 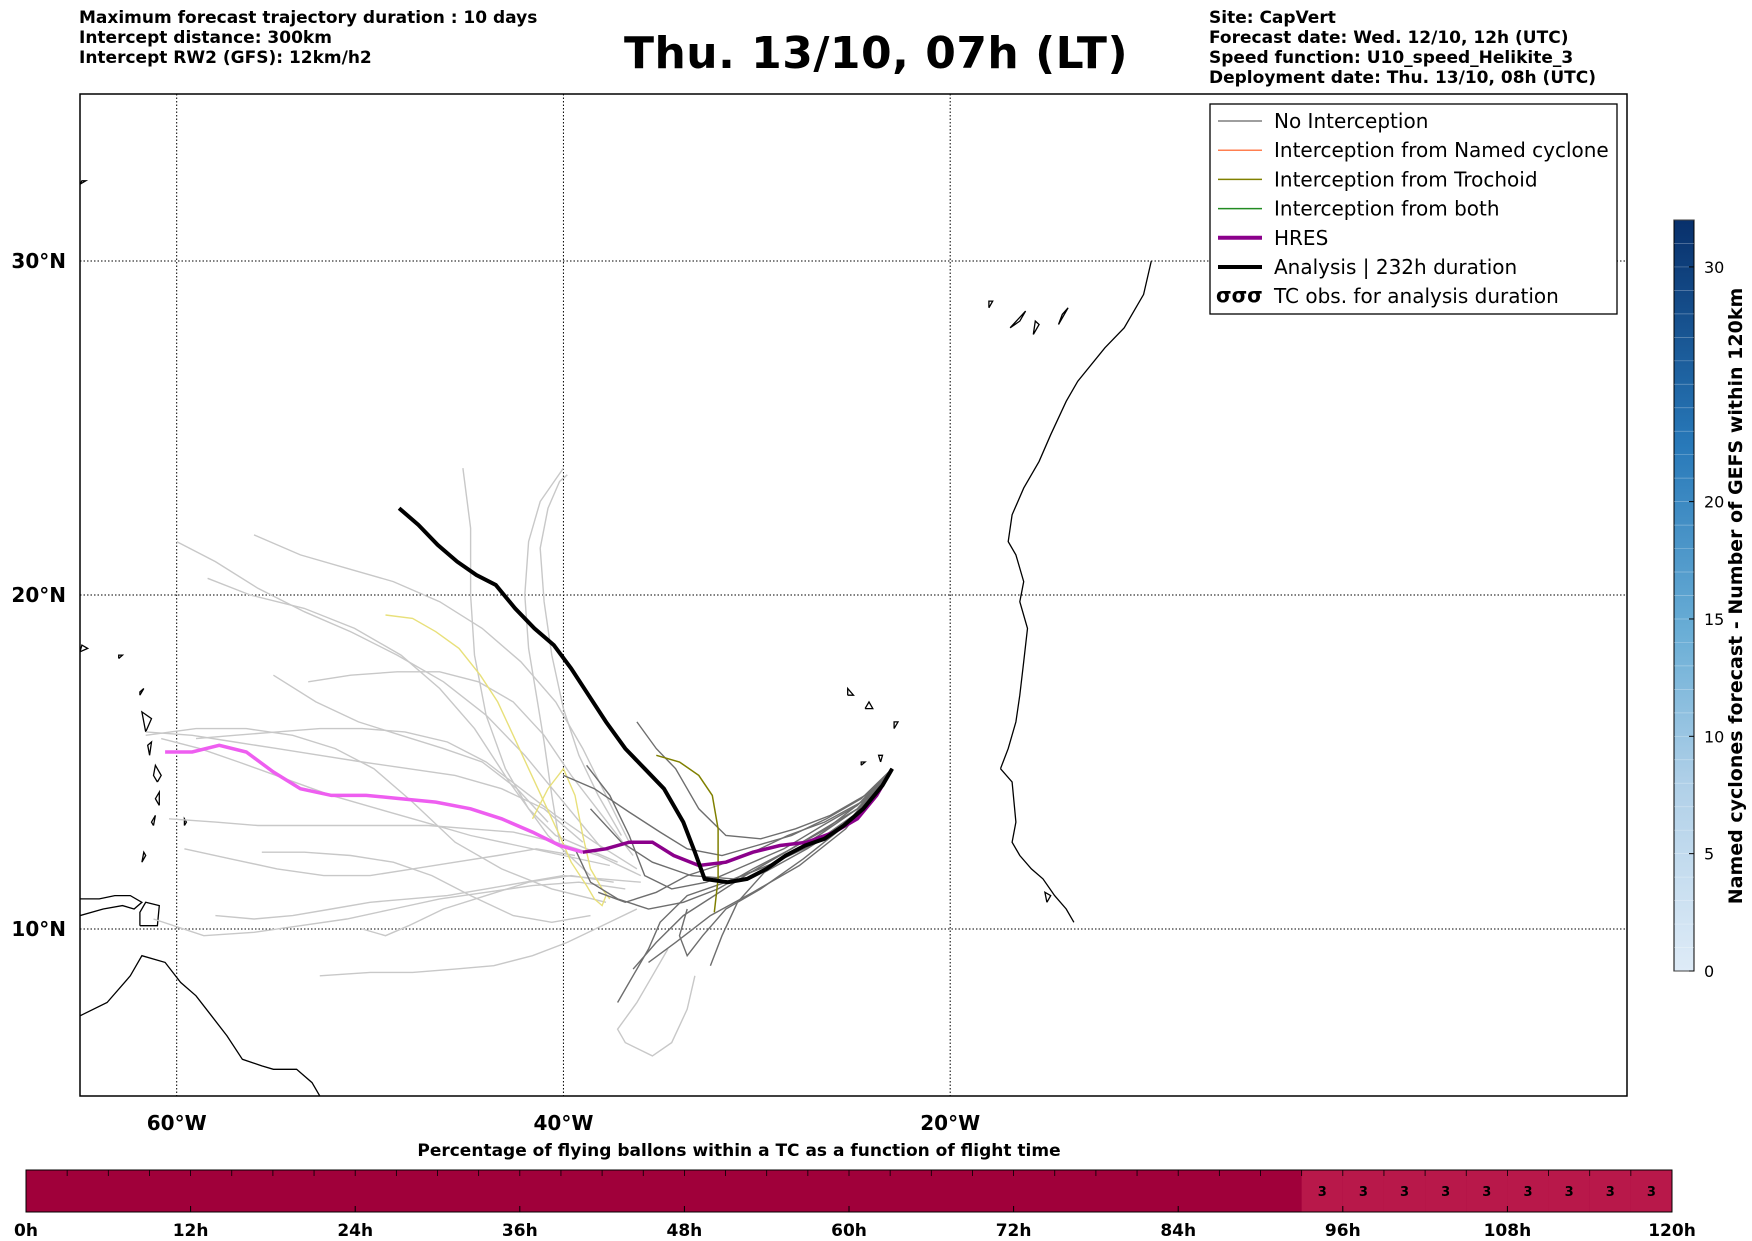 I want to click on timeline-hour-label: 48h, so click(x=685, y=1231).